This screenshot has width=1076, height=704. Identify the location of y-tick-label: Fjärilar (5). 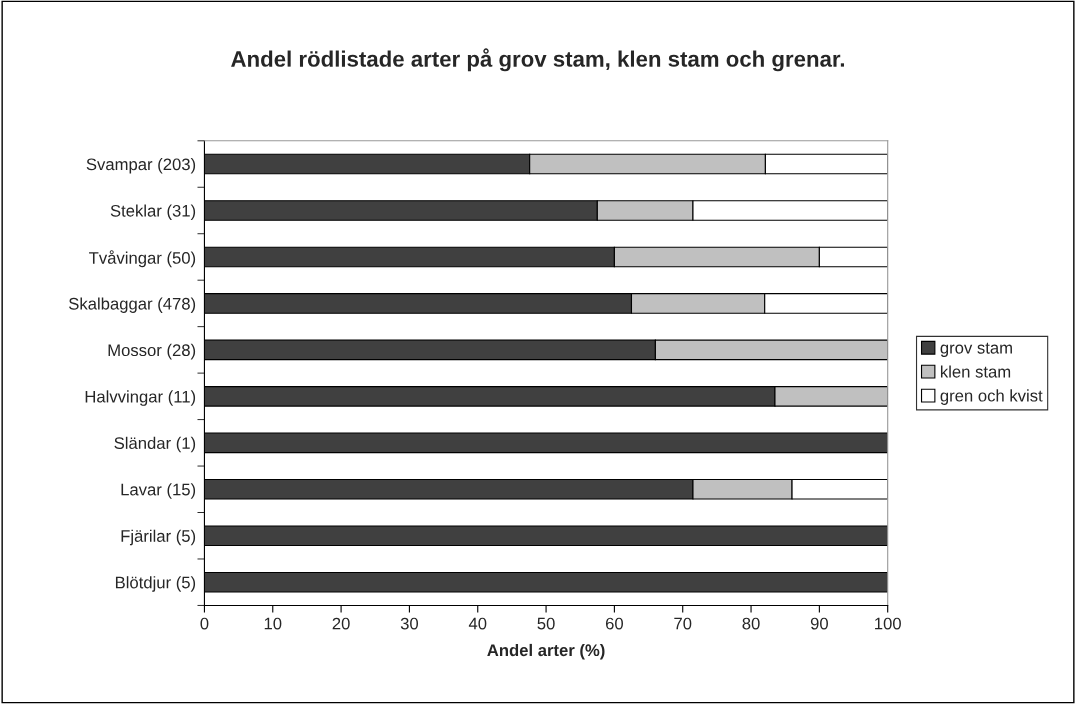
(158, 537).